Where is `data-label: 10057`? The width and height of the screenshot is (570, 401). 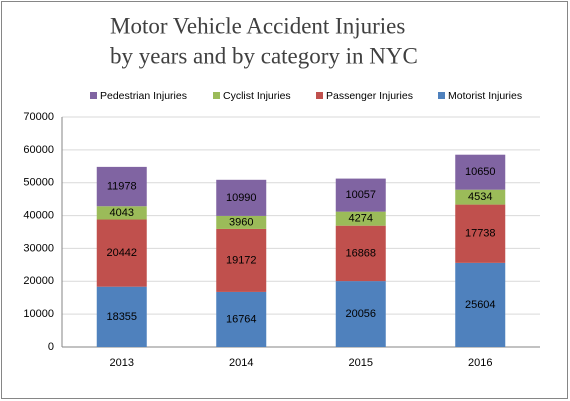
data-label: 10057 is located at coordinates (360, 195).